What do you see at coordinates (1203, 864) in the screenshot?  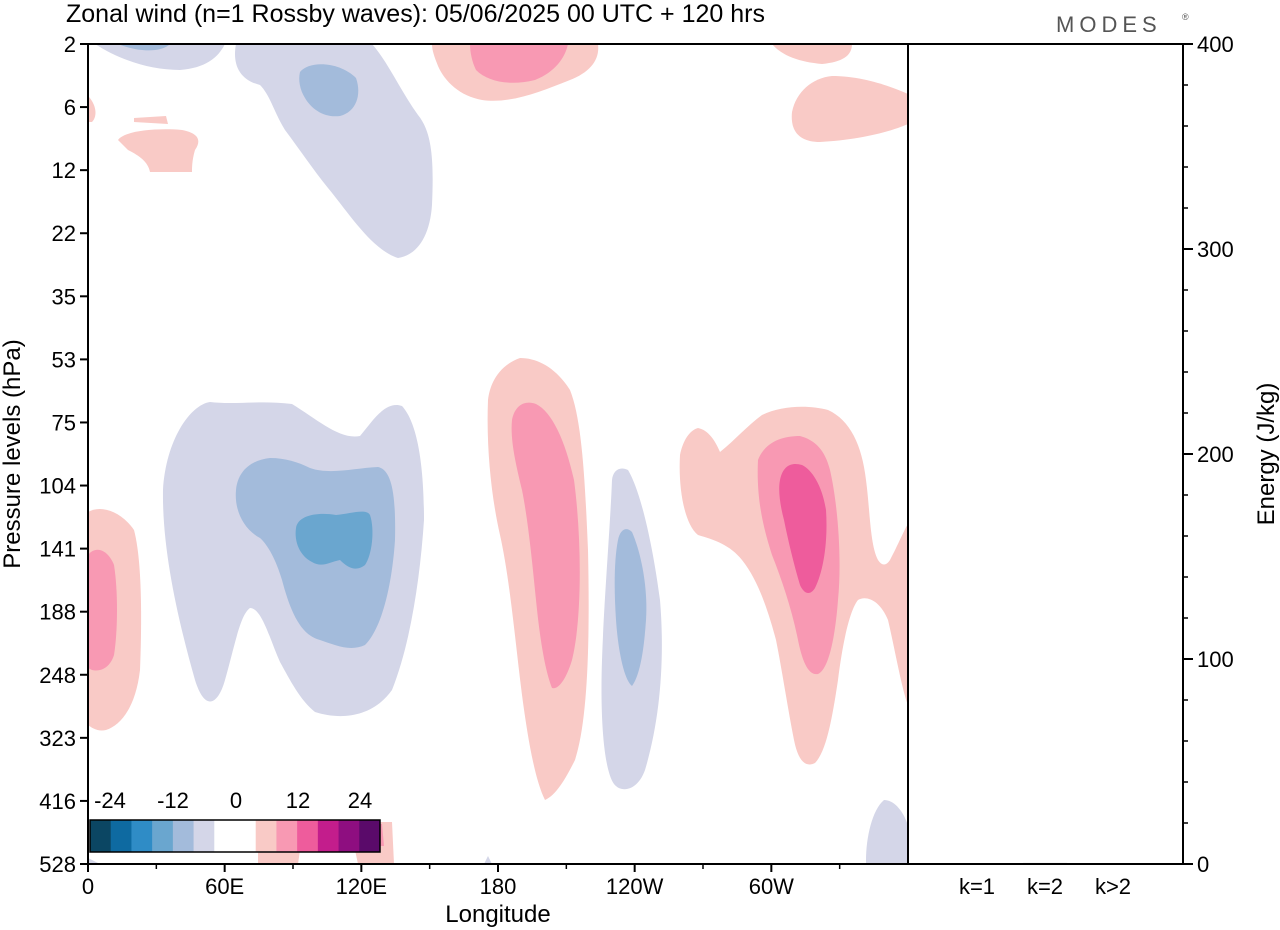 I see `y2-tick-label: 0` at bounding box center [1203, 864].